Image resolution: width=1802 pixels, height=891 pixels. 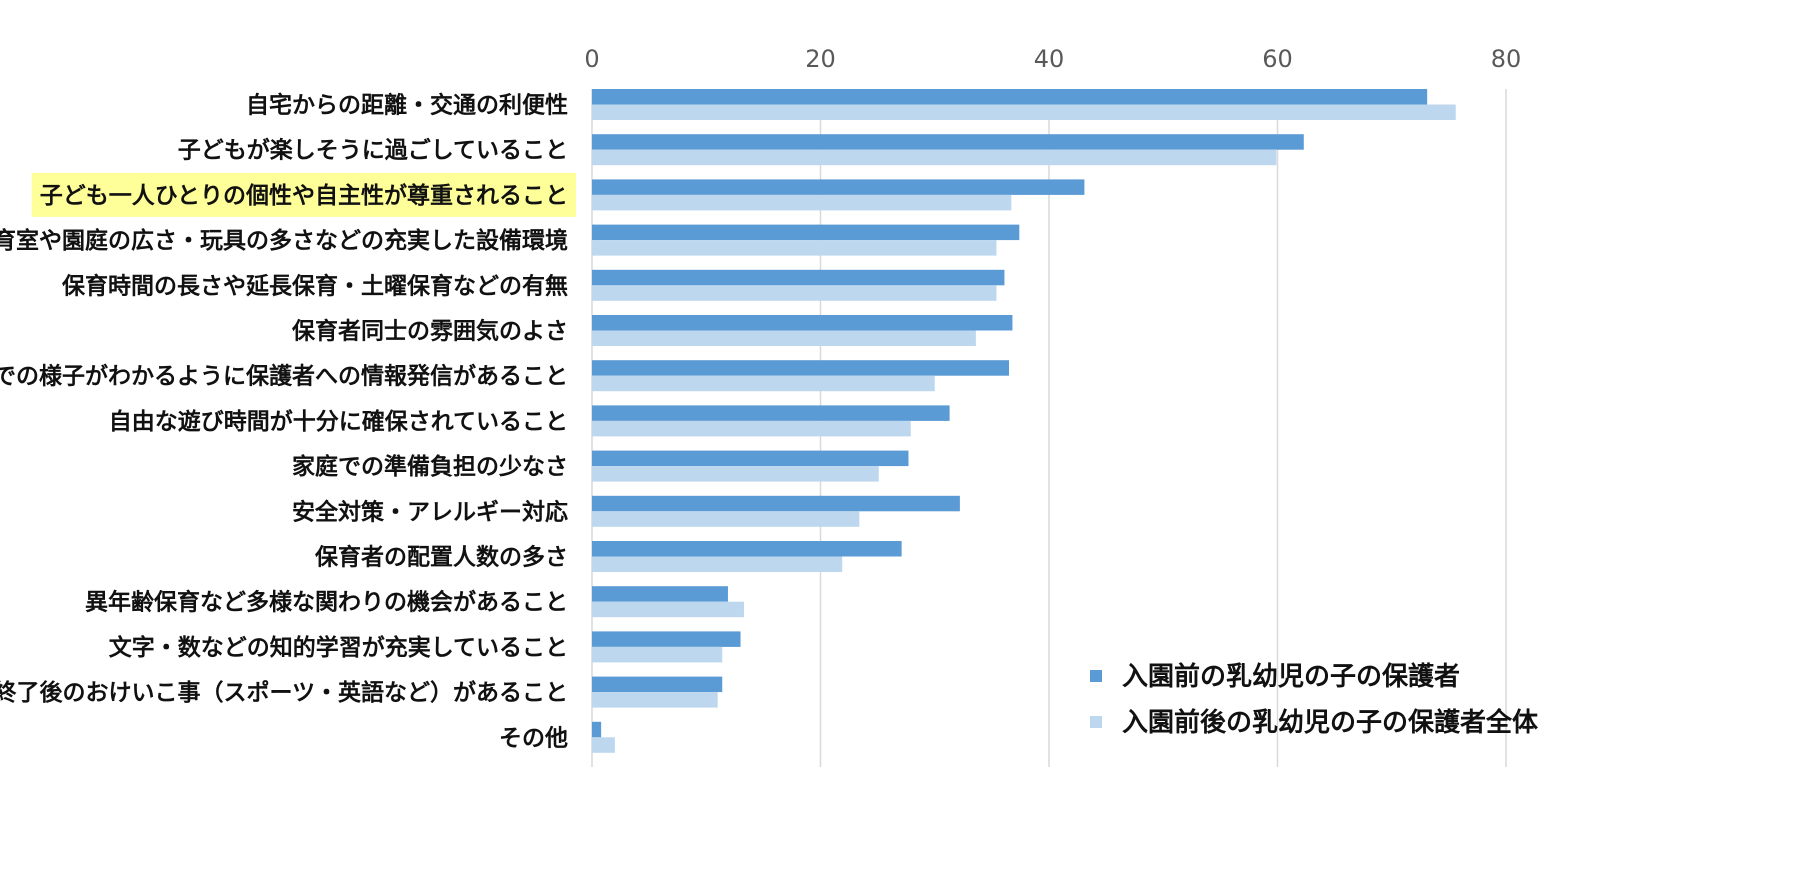 What do you see at coordinates (338, 647) in the screenshot?
I see `category-label: 文字・数などの知的学習が充実していること` at bounding box center [338, 647].